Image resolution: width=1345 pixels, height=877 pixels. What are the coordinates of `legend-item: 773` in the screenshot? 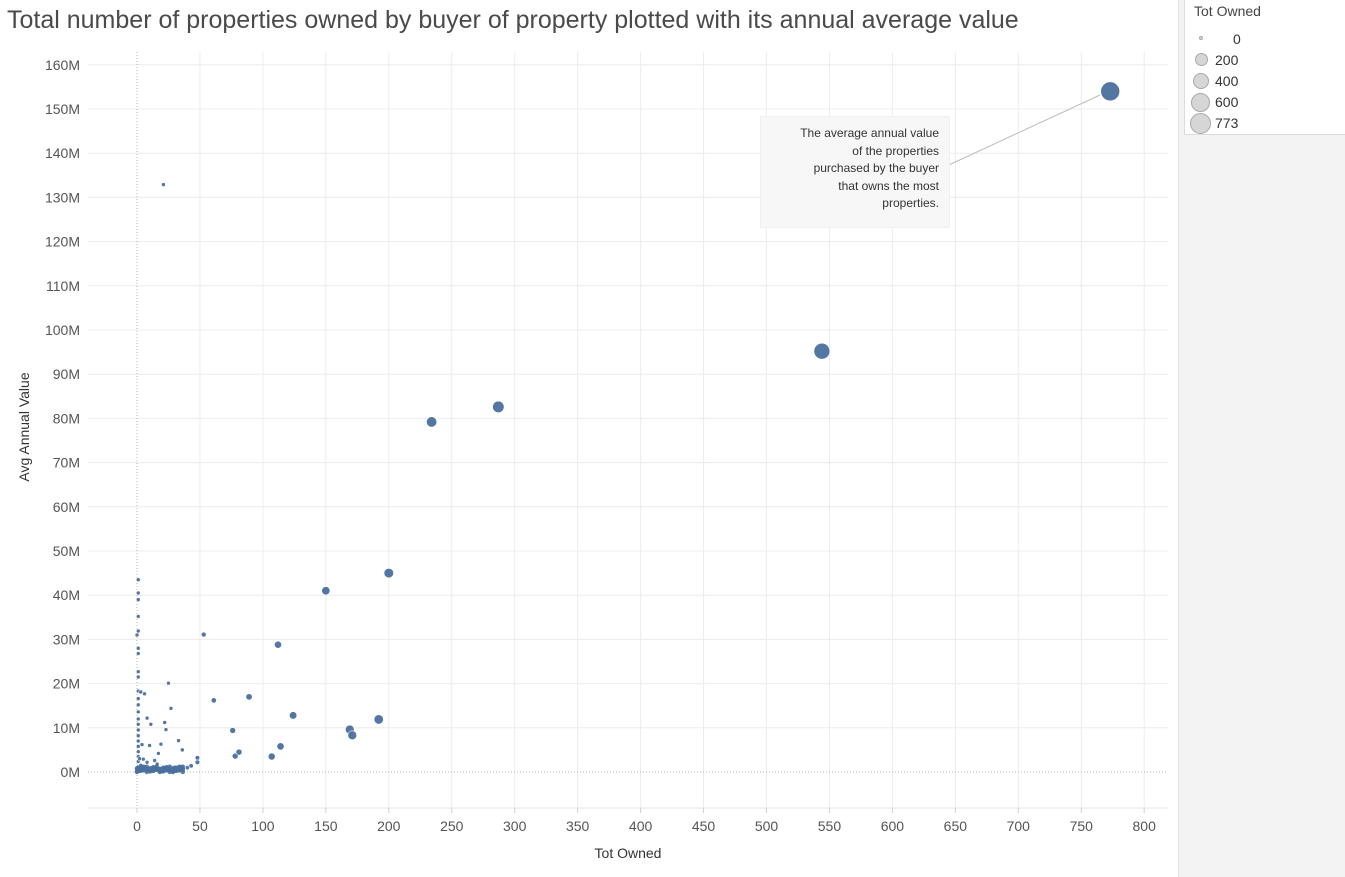 It's located at (1265, 123).